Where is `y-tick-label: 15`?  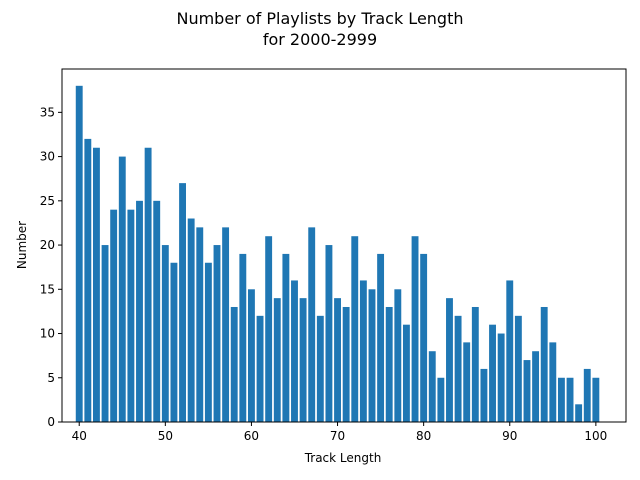 y-tick-label: 15 is located at coordinates (47, 289).